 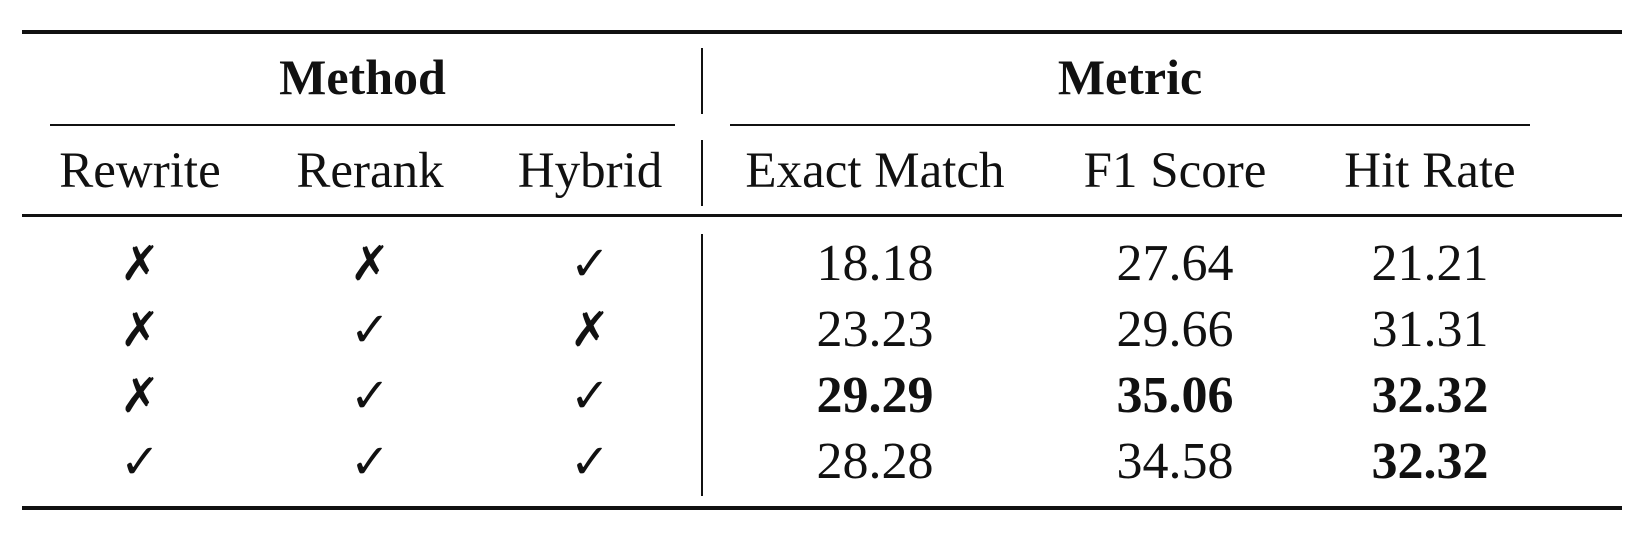 I want to click on row-3-rerank-mark: ✓, so click(x=370, y=396).